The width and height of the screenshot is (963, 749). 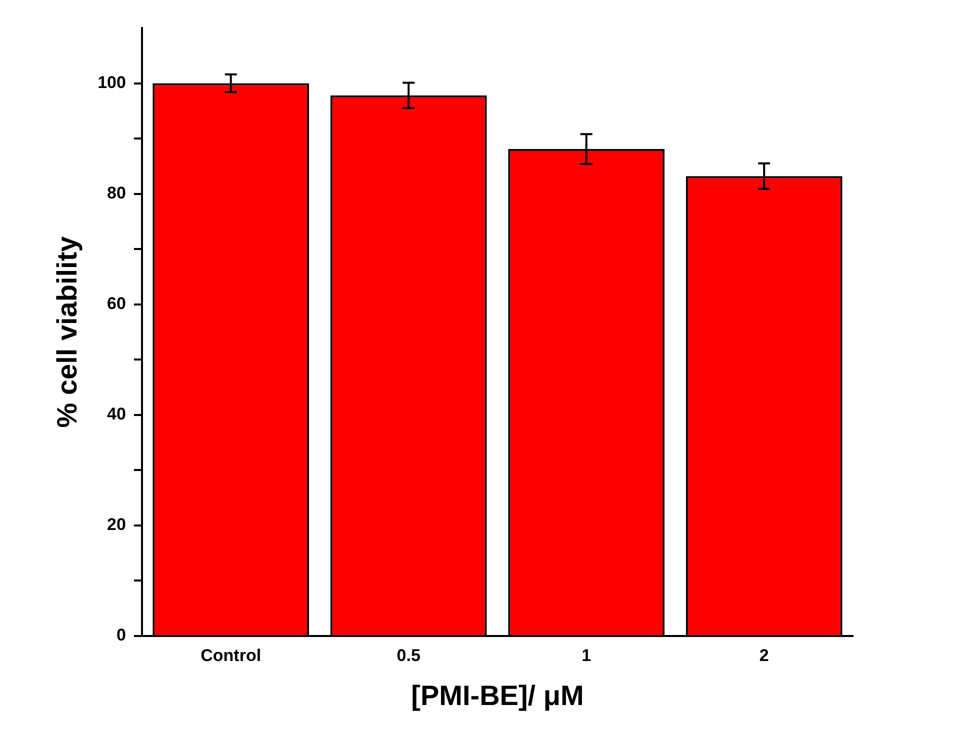 I want to click on x-tick-label: 1, so click(x=587, y=655).